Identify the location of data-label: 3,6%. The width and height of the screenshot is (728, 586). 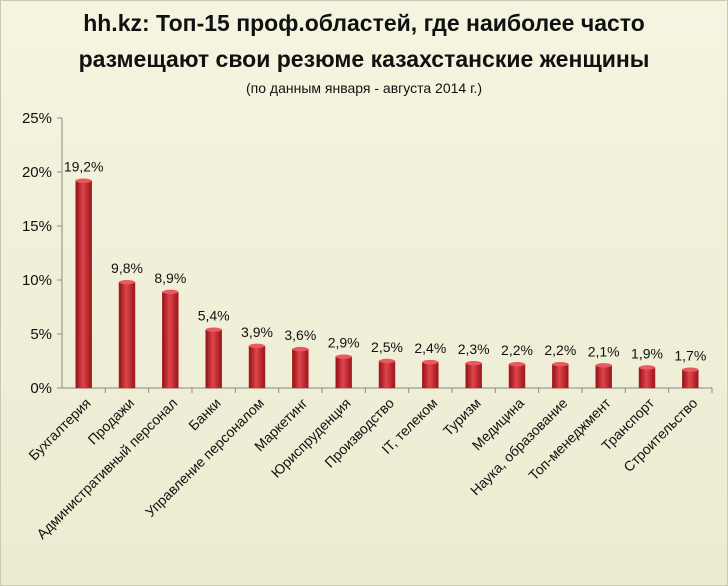
(300, 335).